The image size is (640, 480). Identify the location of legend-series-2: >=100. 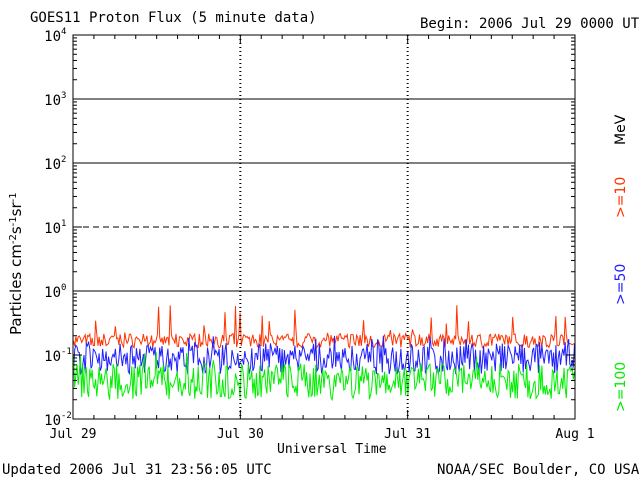
(621, 387).